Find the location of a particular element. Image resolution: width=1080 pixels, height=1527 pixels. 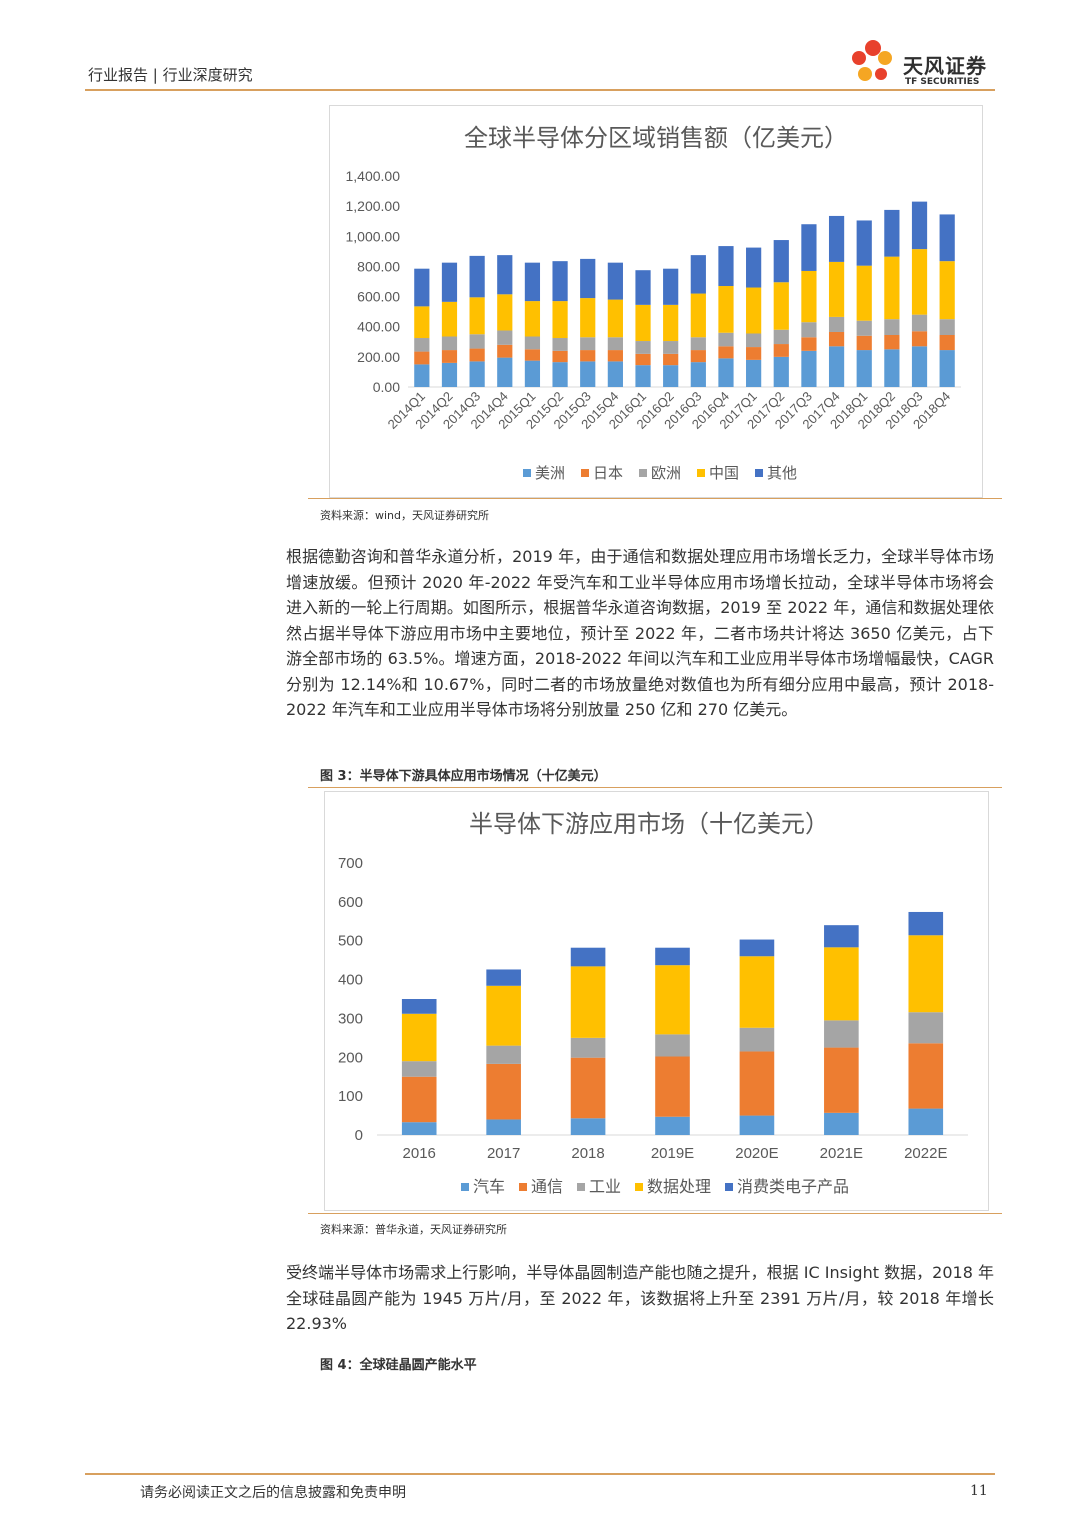

x-tick-label: 2021E is located at coordinates (841, 1153).